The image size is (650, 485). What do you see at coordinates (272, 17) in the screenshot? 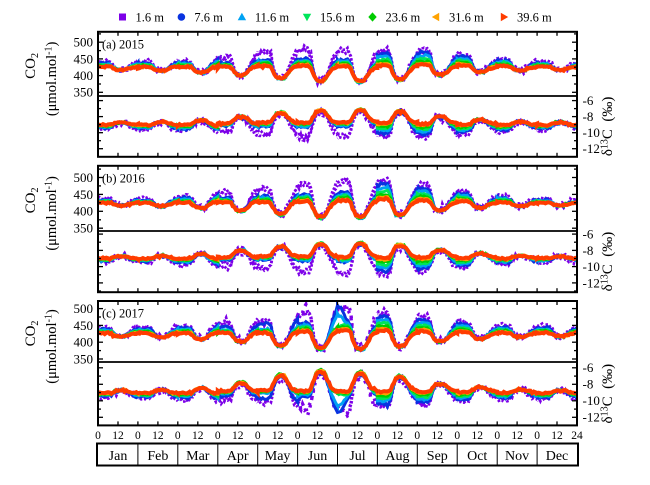
I see `svg-text: 11.6 m` at bounding box center [272, 17].